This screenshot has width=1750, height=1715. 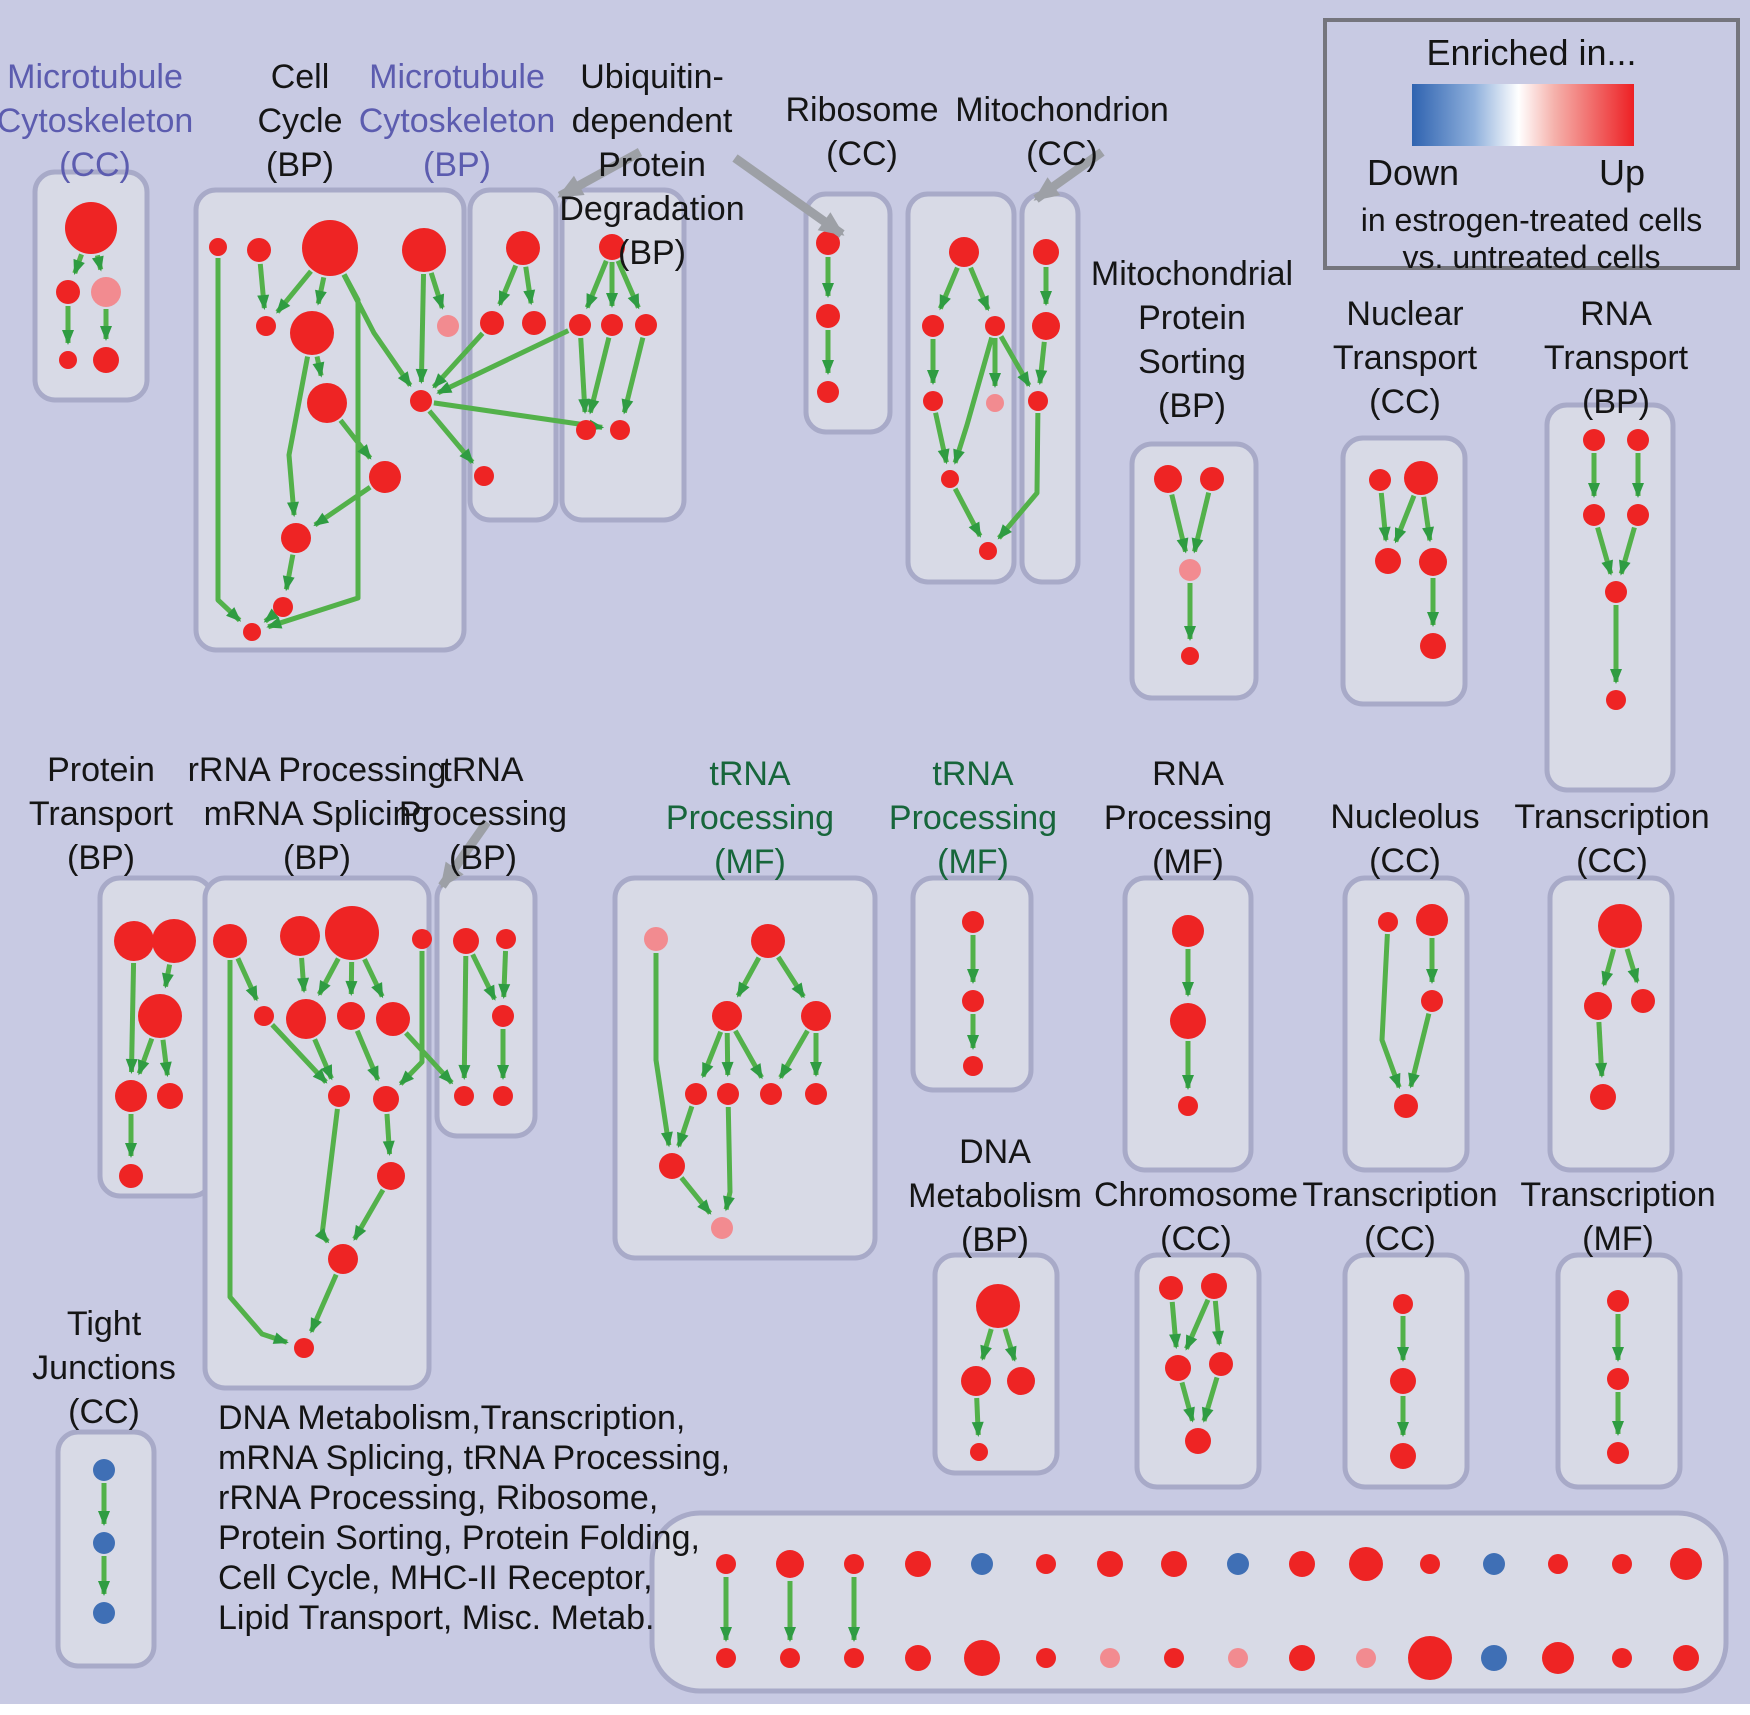 I want to click on cluster-label-line: mRNA Splicing, so click(x=317, y=814).